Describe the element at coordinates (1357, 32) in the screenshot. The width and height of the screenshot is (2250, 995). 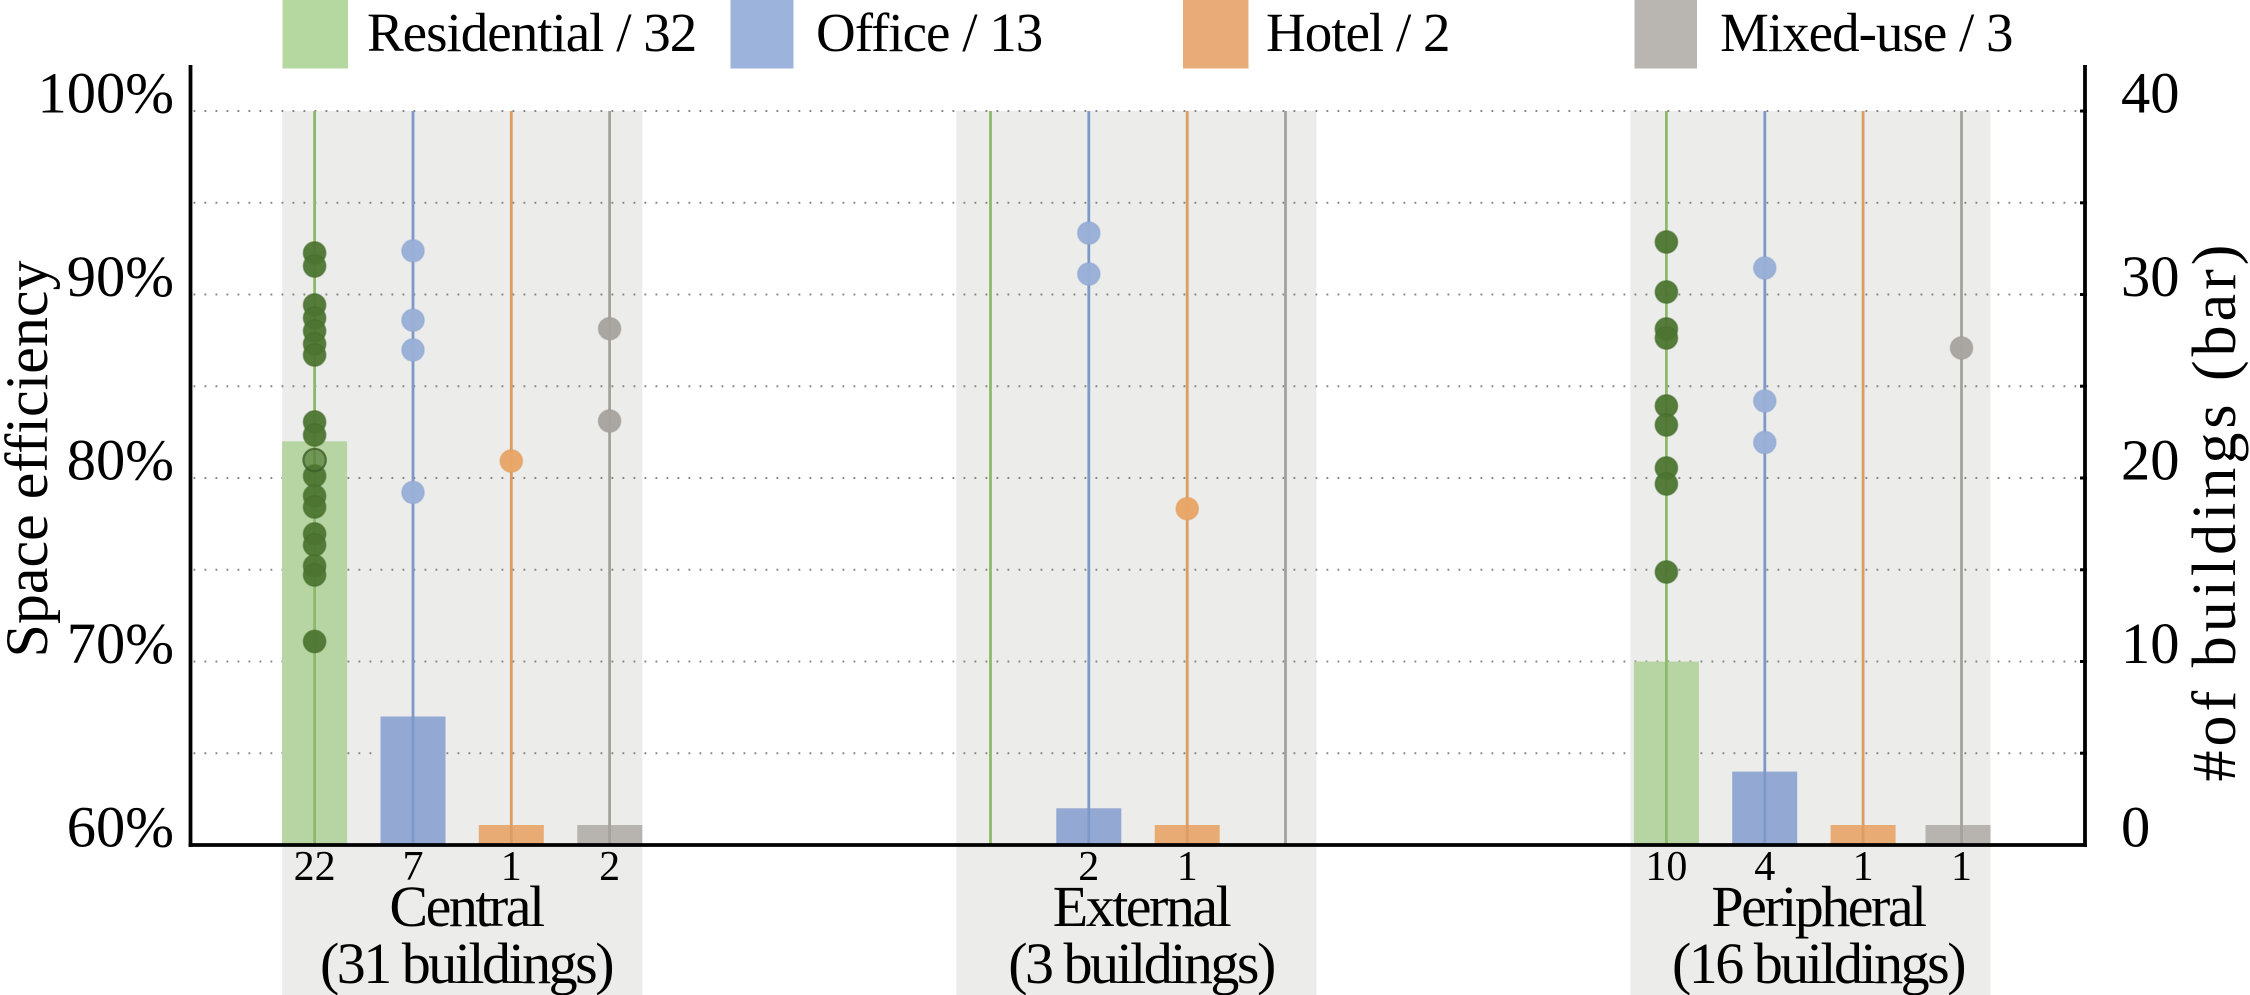
I see `svg-text: Hotel / 2` at that location.